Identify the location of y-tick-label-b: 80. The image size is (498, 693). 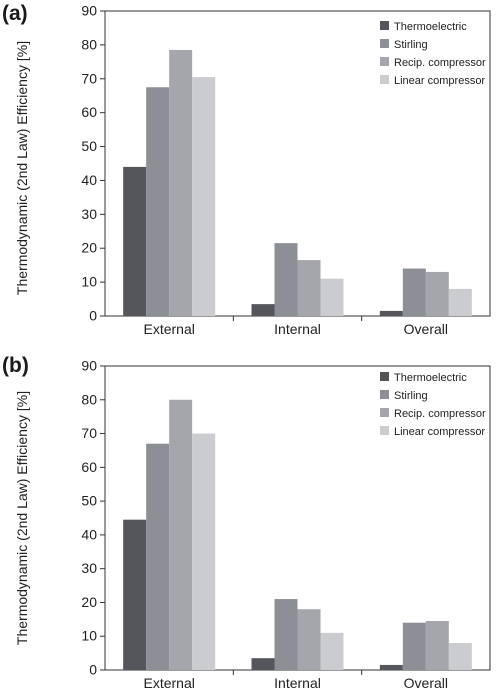
(89, 399).